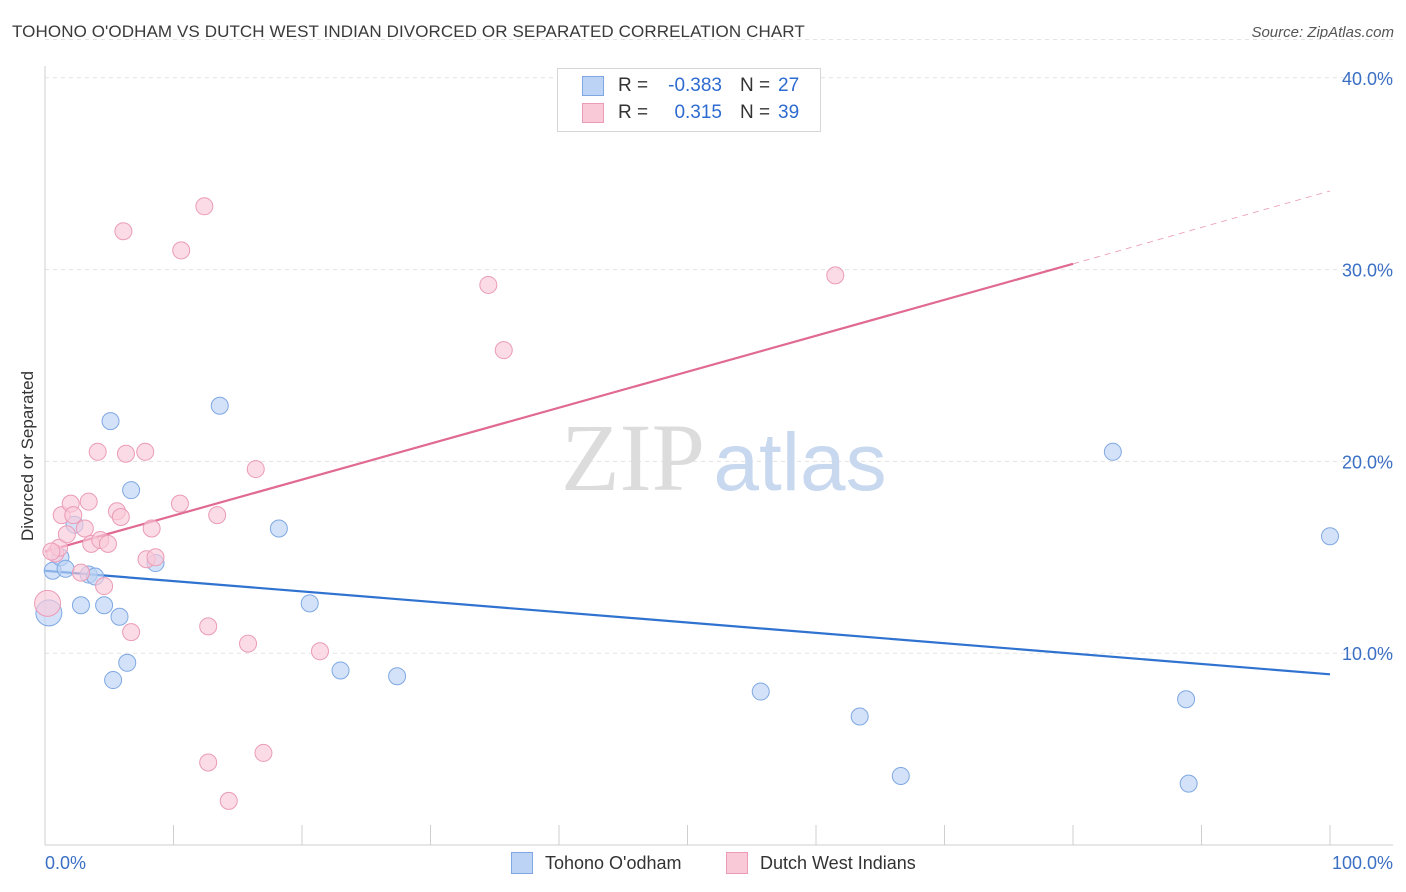 The height and width of the screenshot is (892, 1406). Describe the element at coordinates (799, 462) in the screenshot. I see `watermark-atlas: atlas` at that location.